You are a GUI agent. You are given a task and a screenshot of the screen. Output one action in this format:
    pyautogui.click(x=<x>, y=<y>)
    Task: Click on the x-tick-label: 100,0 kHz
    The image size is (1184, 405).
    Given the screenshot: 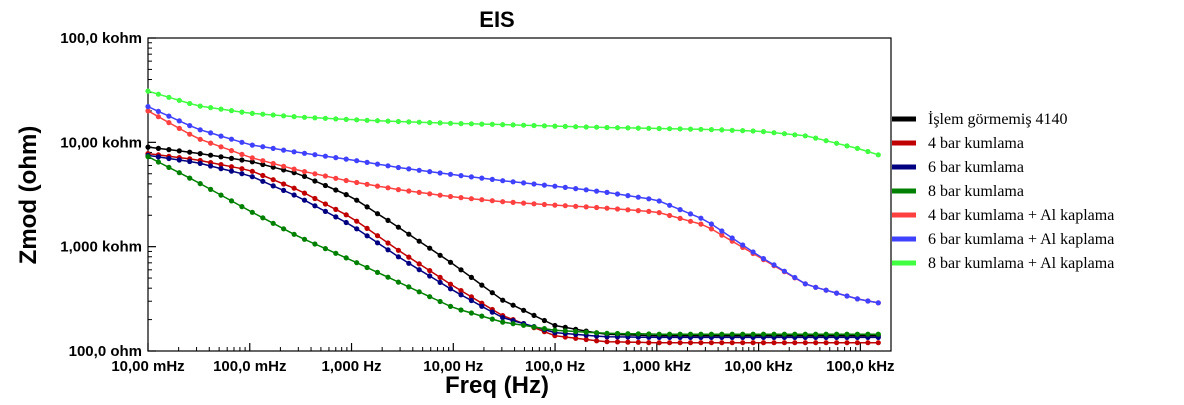 What is the action you would take?
    pyautogui.click(x=860, y=366)
    